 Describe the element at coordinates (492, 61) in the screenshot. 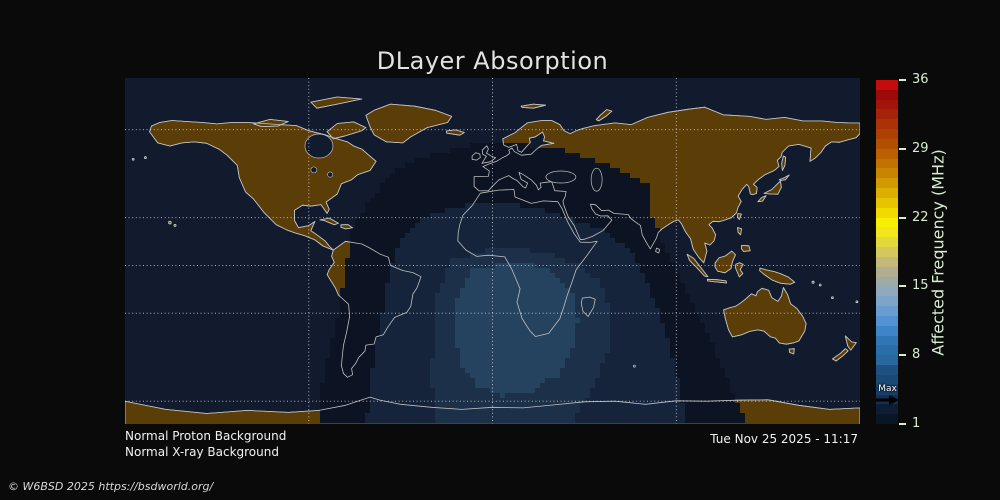

I see `page-title: DLayer Absorption` at that location.